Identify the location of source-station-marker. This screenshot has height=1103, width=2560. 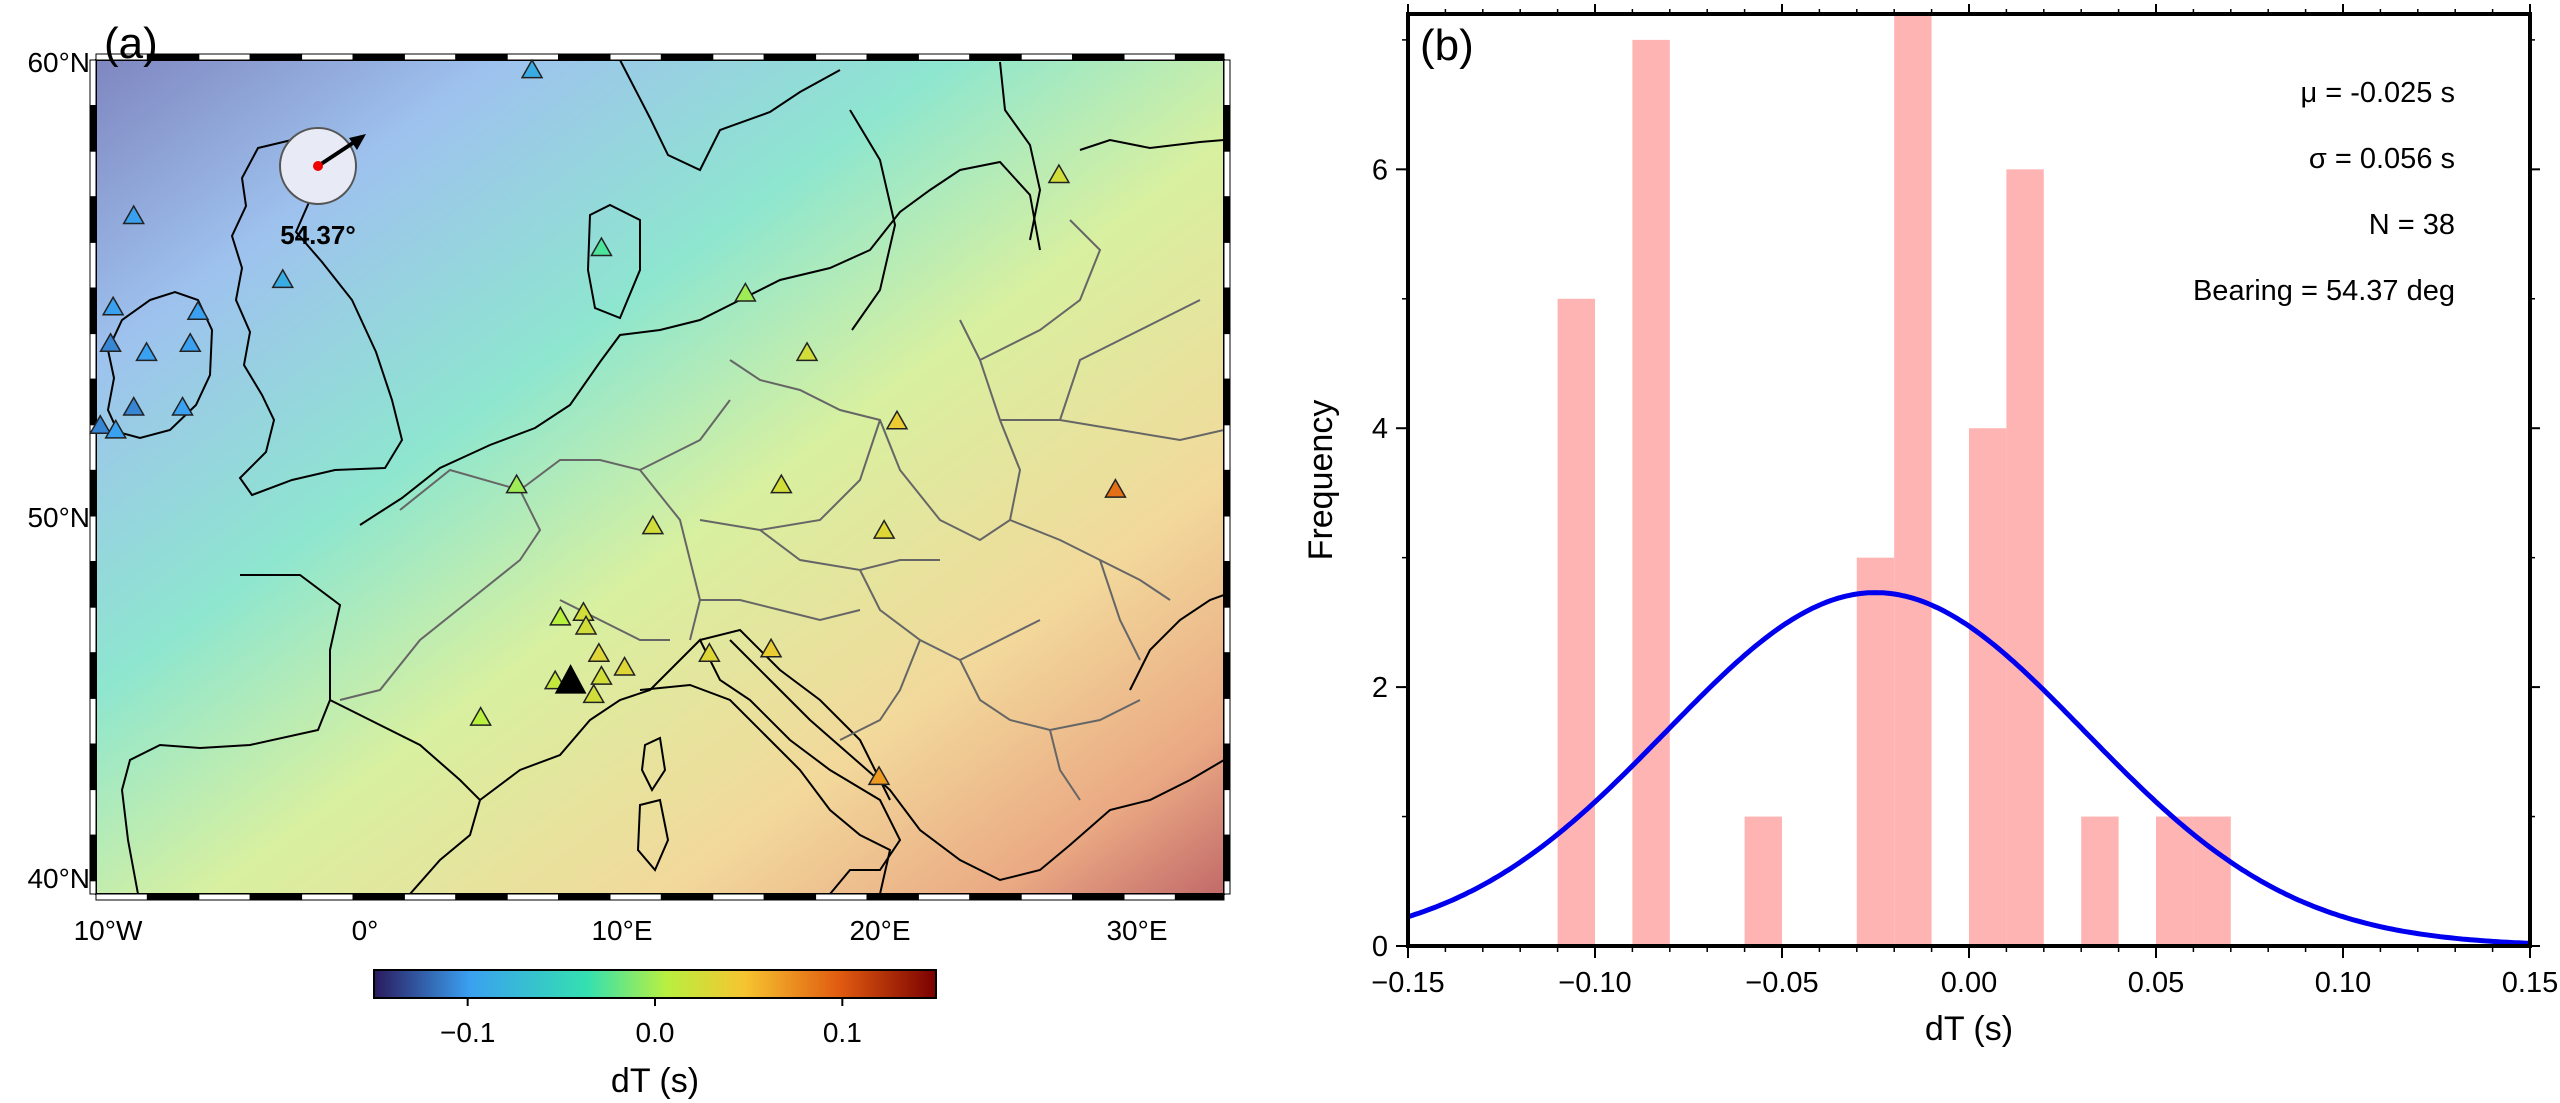
(570, 679).